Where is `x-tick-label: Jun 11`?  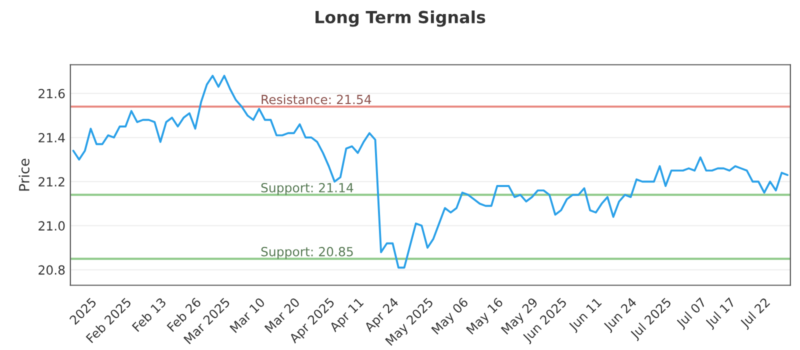 x-tick-label: Jun 11 is located at coordinates (586, 315).